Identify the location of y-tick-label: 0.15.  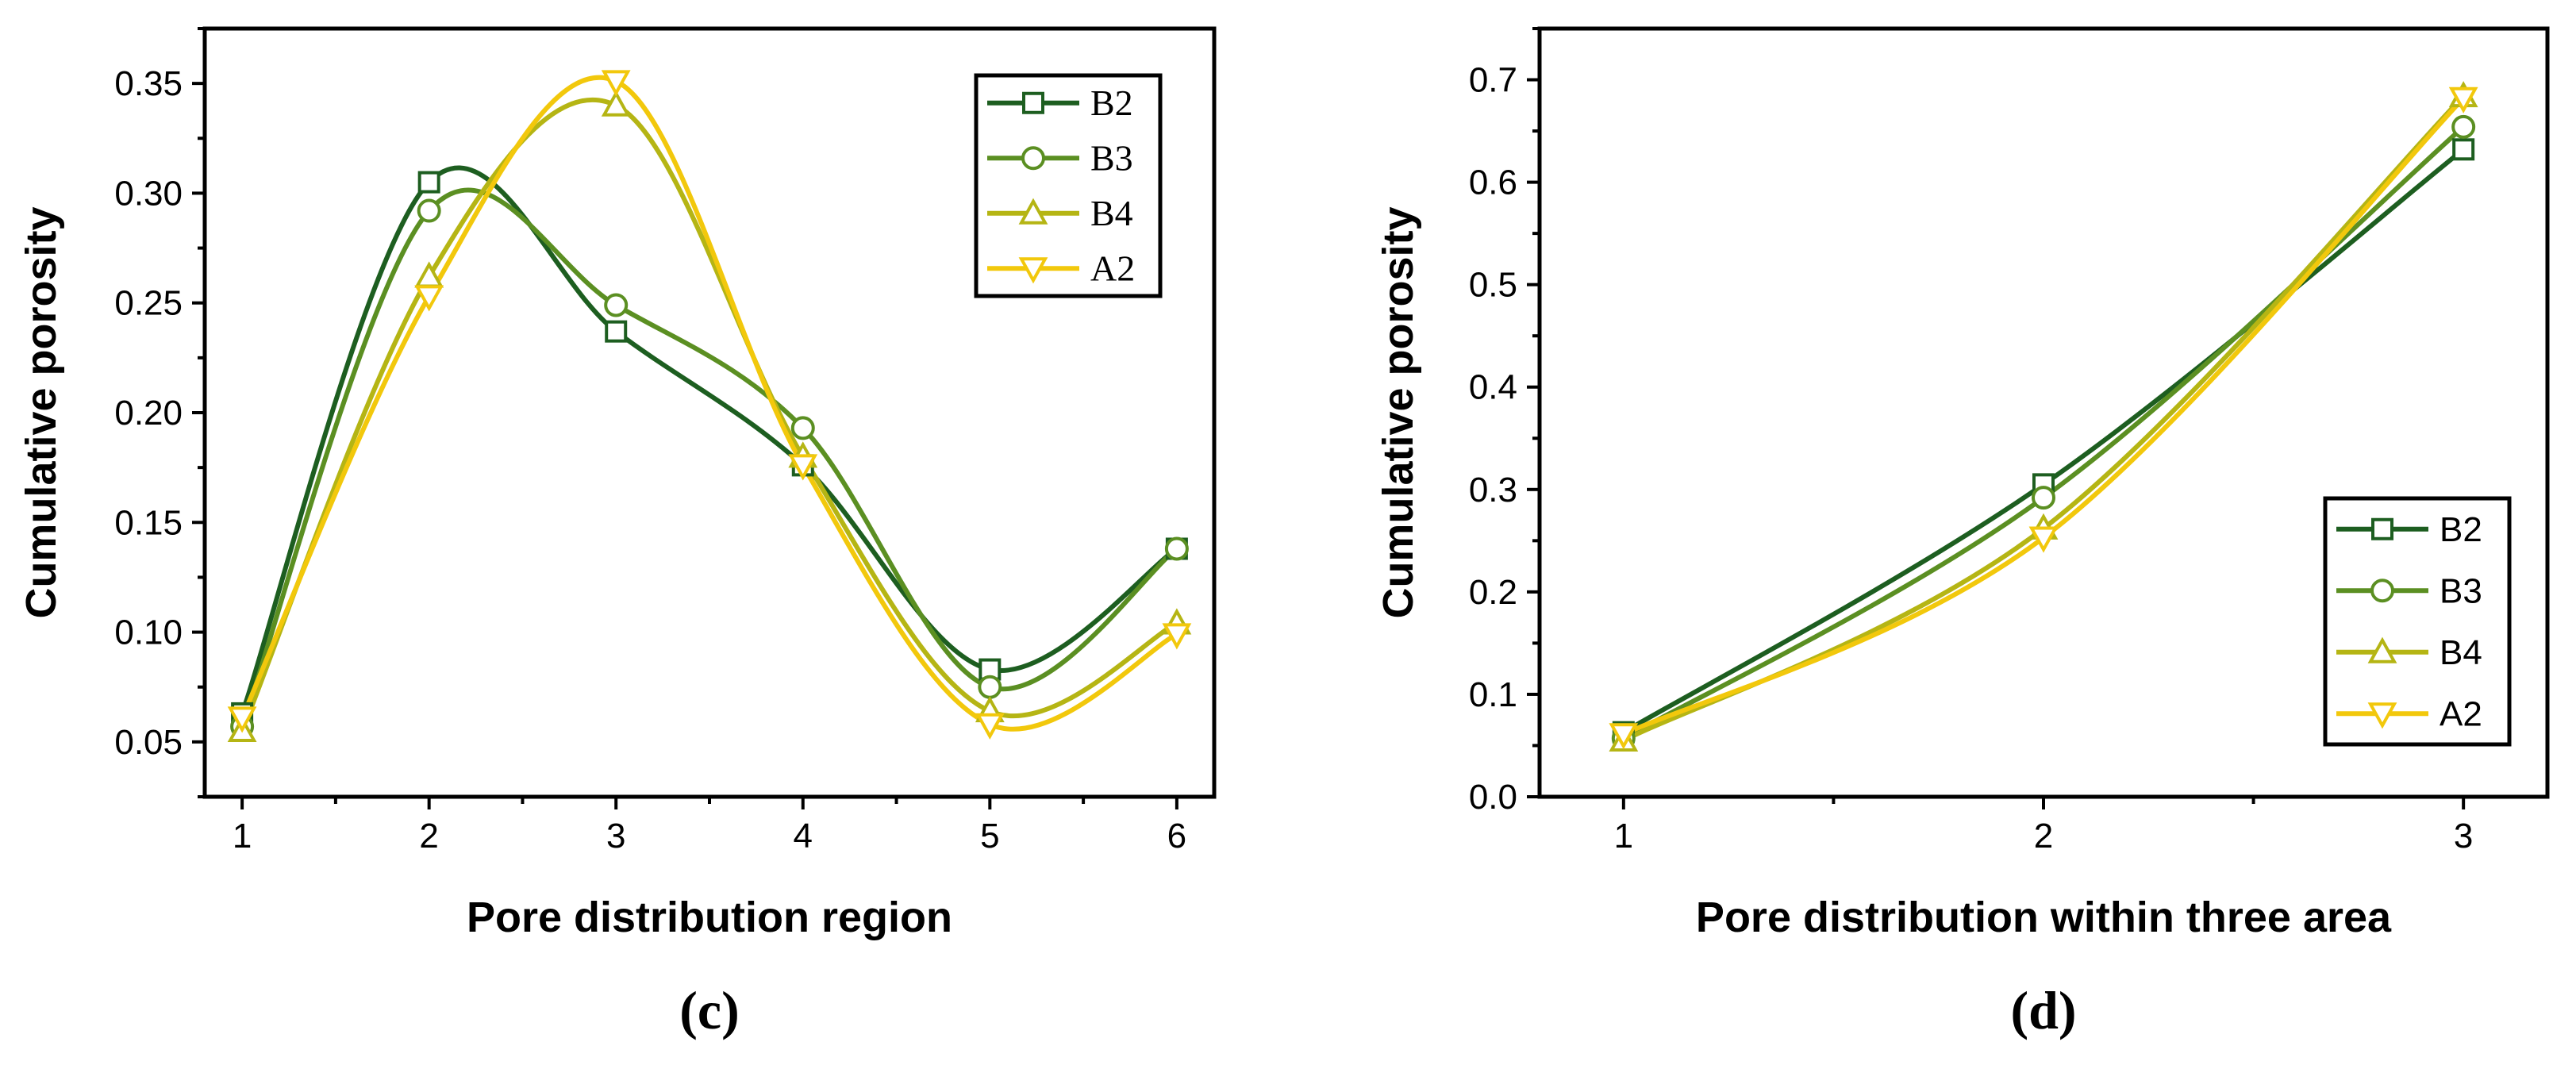
(148, 522).